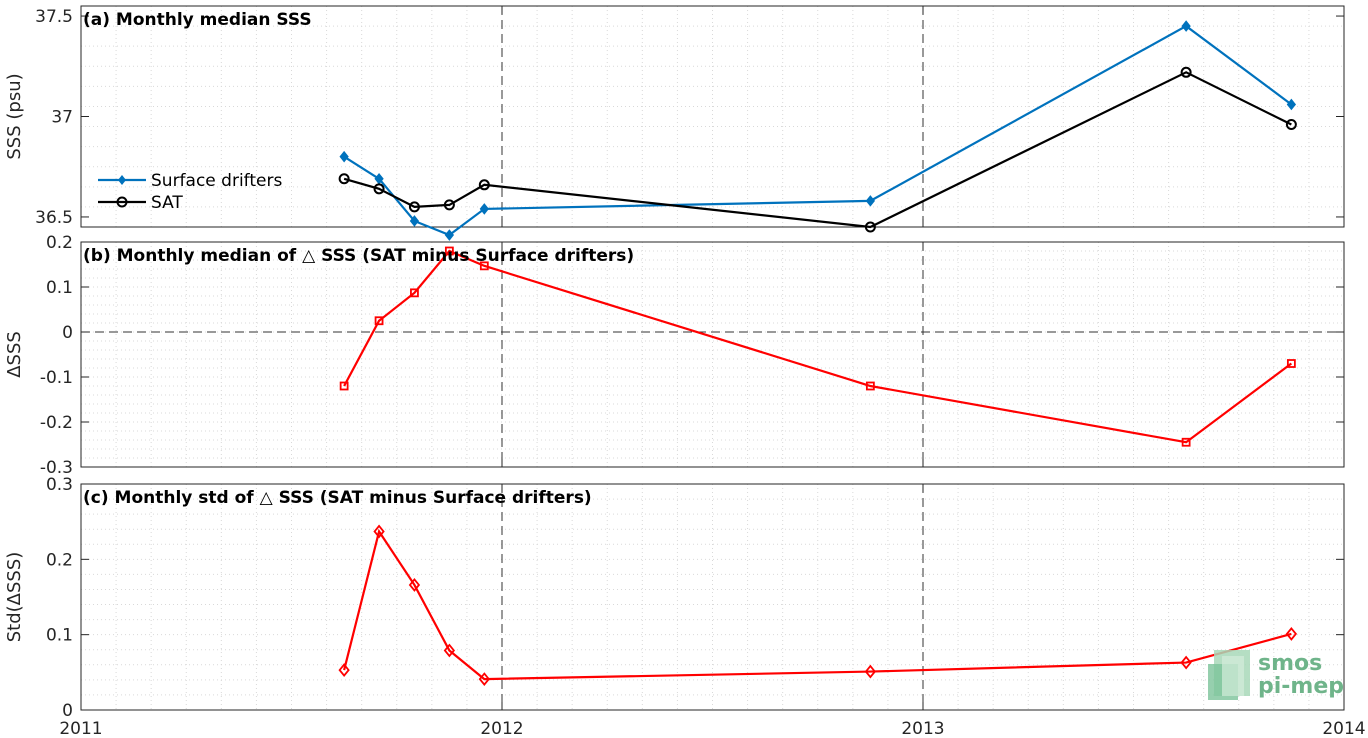 This screenshot has height=738, width=1368. Describe the element at coordinates (501, 728) in the screenshot. I see `x-tick-label: 2012` at that location.